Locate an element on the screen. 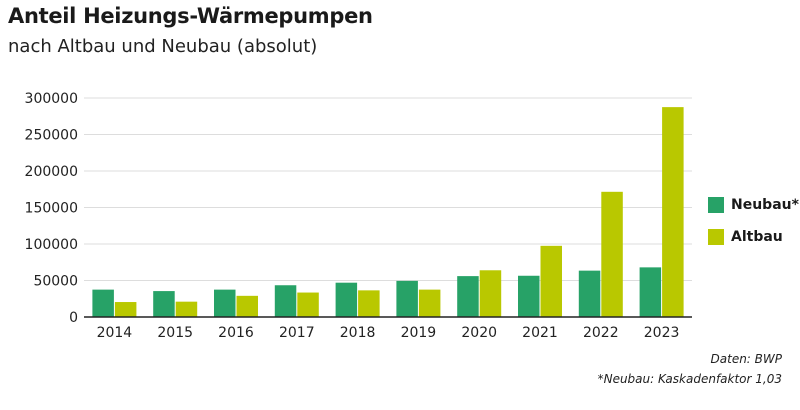 This screenshot has height=410, width=800. bar-altbau-2023 is located at coordinates (673, 212).